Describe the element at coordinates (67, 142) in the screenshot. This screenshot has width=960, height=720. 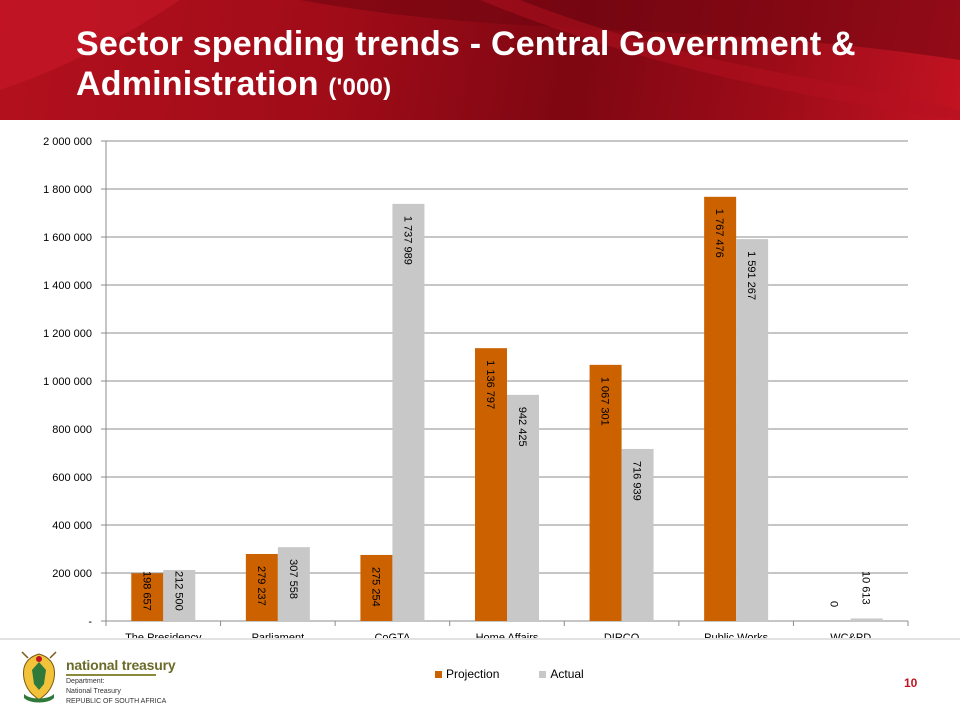
I see `y-tick-label: 2 000 000` at that location.